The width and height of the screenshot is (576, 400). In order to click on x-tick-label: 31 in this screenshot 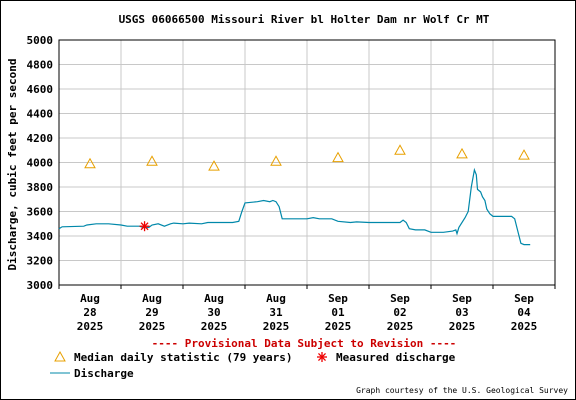, I will do `click(276, 312)`.